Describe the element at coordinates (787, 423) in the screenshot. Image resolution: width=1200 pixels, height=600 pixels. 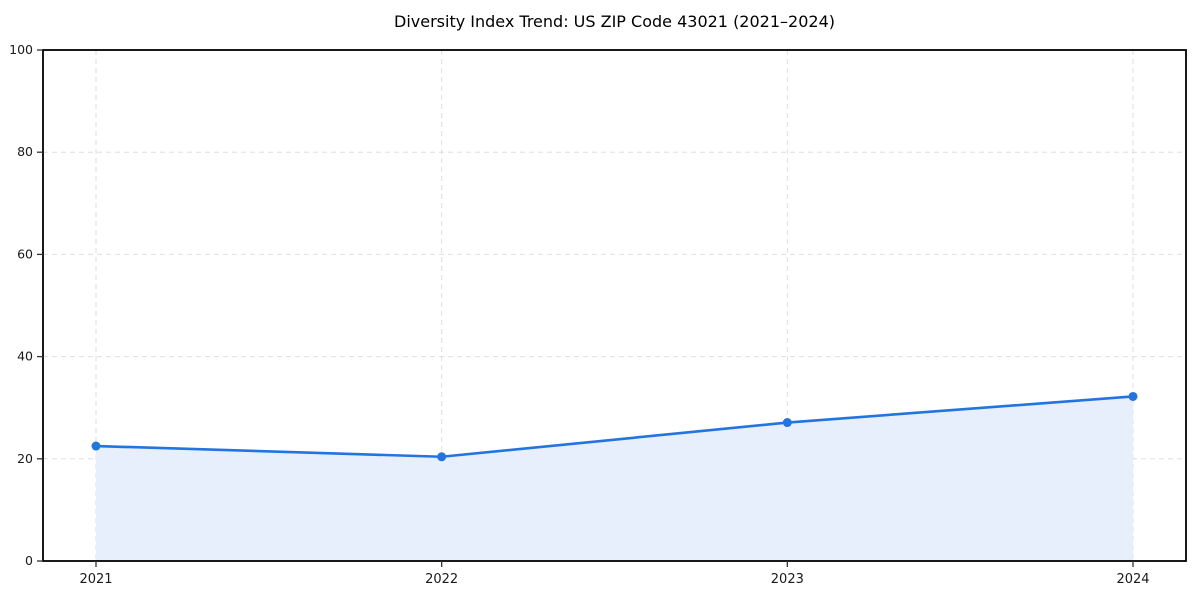
I see `data-point-2023` at that location.